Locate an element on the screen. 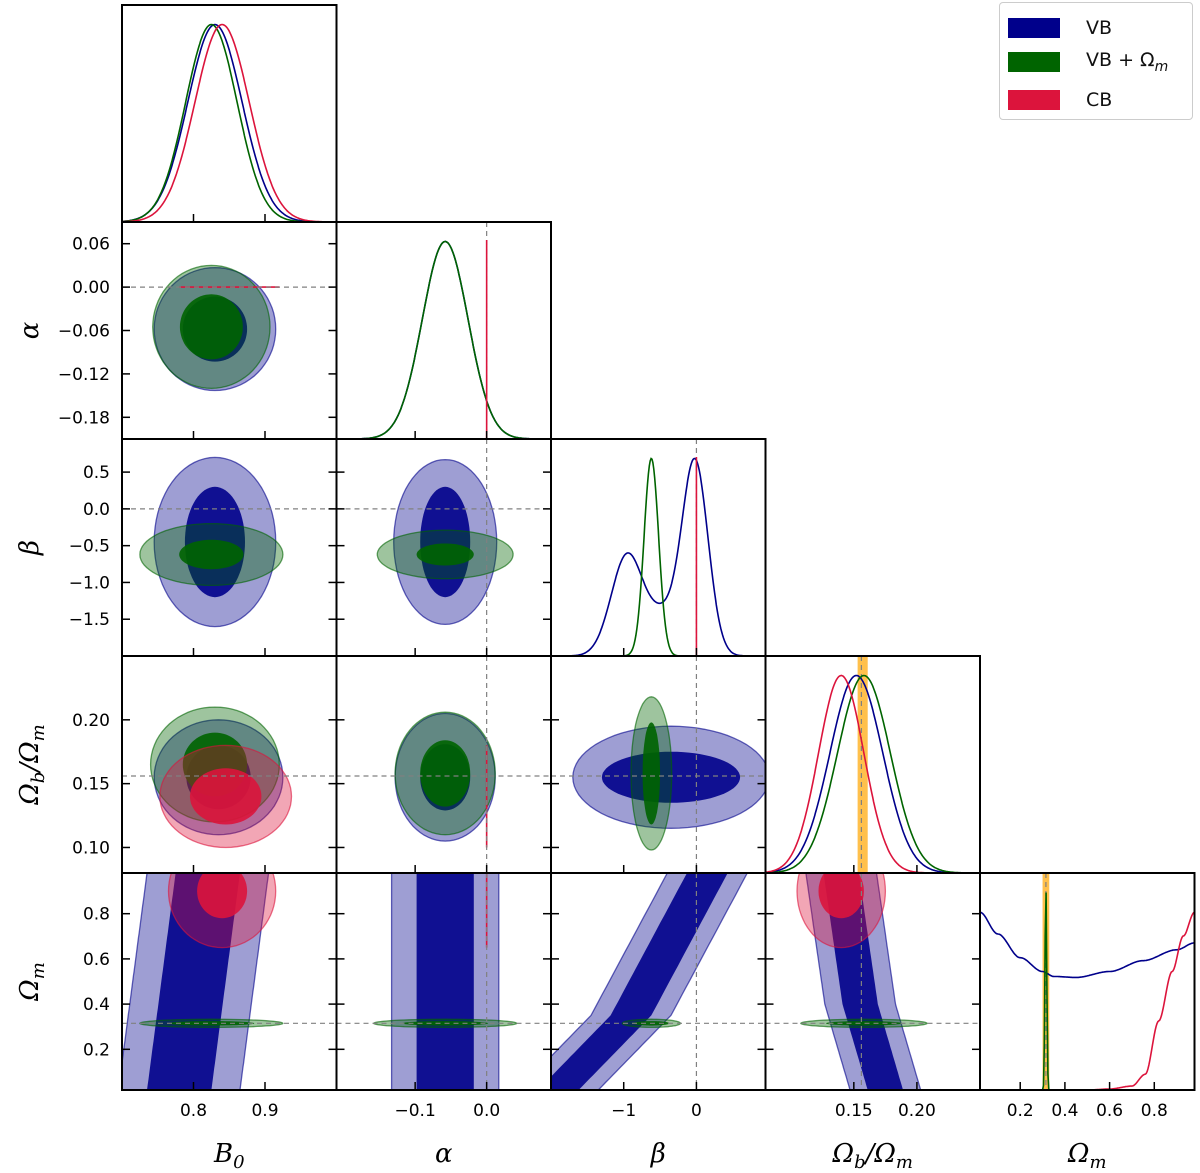 This screenshot has height=1173, width=1200. panel-B0-fb is located at coordinates (229, 777).